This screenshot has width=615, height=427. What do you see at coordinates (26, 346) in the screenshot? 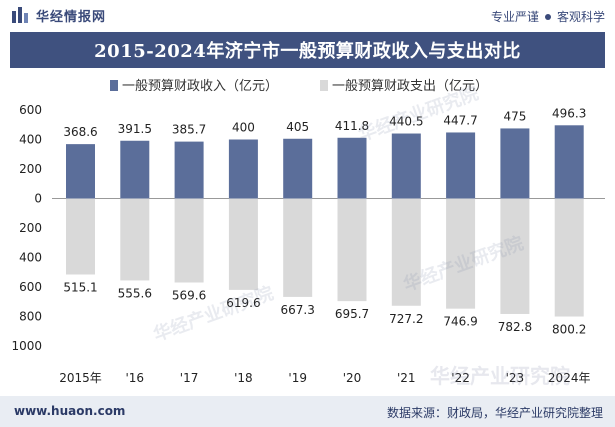
I see `y-tick-label: 1000` at bounding box center [26, 346].